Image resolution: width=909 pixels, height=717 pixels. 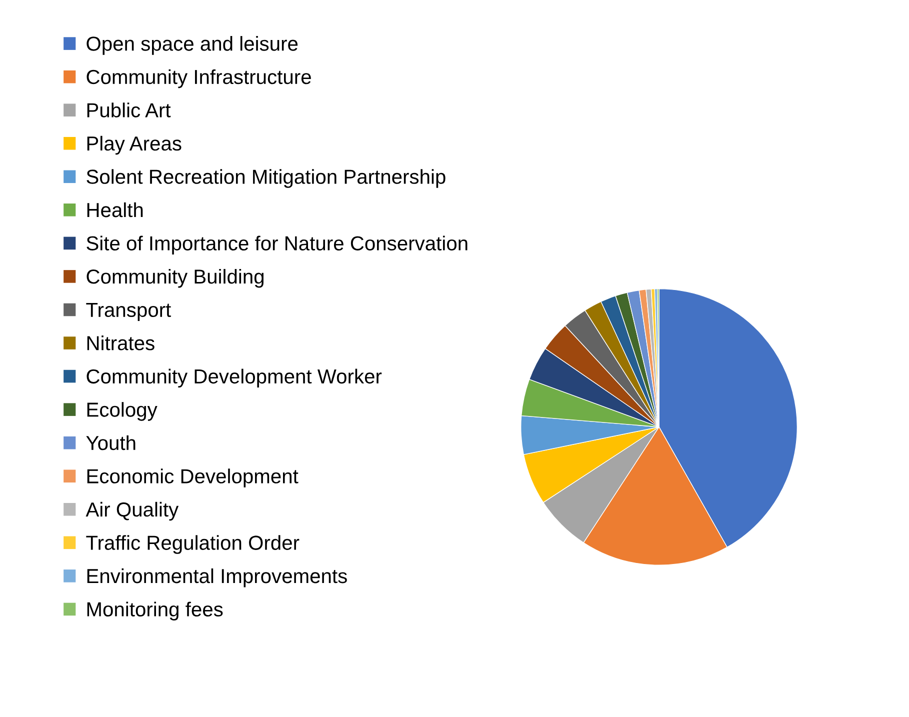 What do you see at coordinates (266, 178) in the screenshot?
I see `legend-label: Solent Recreation Mitigation Partnership` at bounding box center [266, 178].